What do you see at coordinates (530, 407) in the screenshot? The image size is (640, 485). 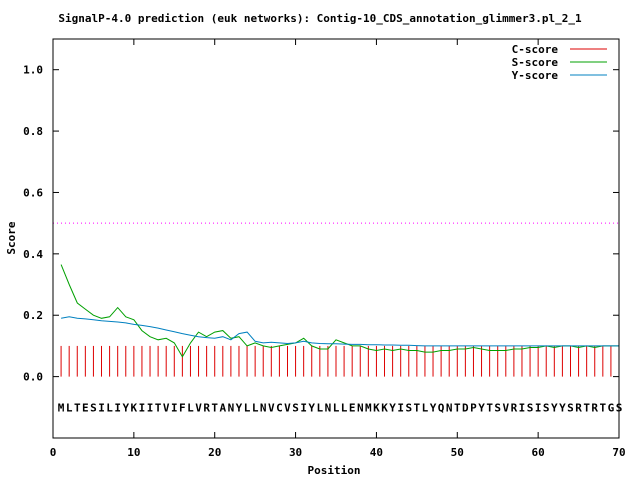 I see `sequence-residue-59: S` at bounding box center [530, 407].